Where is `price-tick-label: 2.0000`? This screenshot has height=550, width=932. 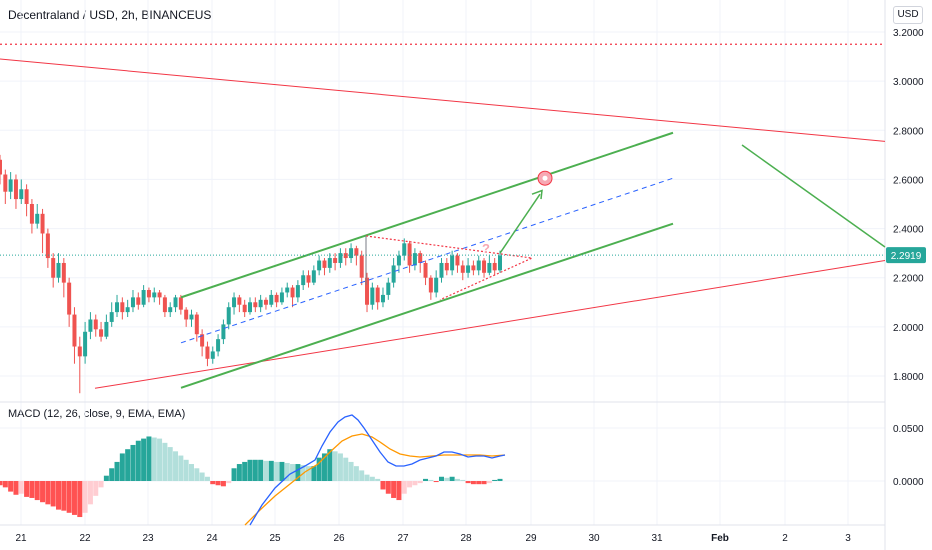
price-tick-label: 2.0000 is located at coordinates (908, 328).